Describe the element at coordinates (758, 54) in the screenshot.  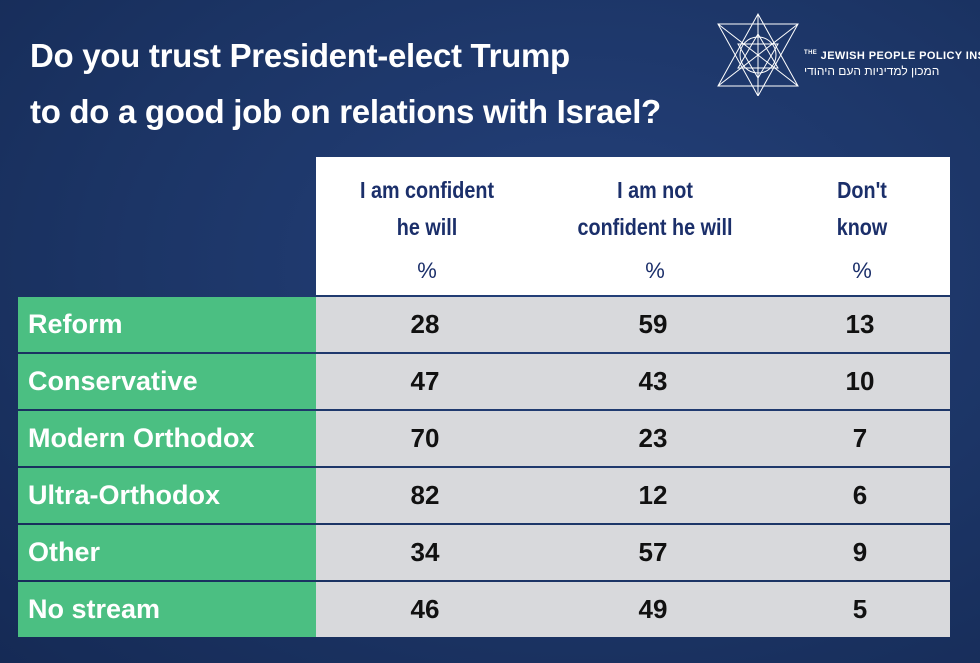
I see `jppi-logo-icon` at that location.